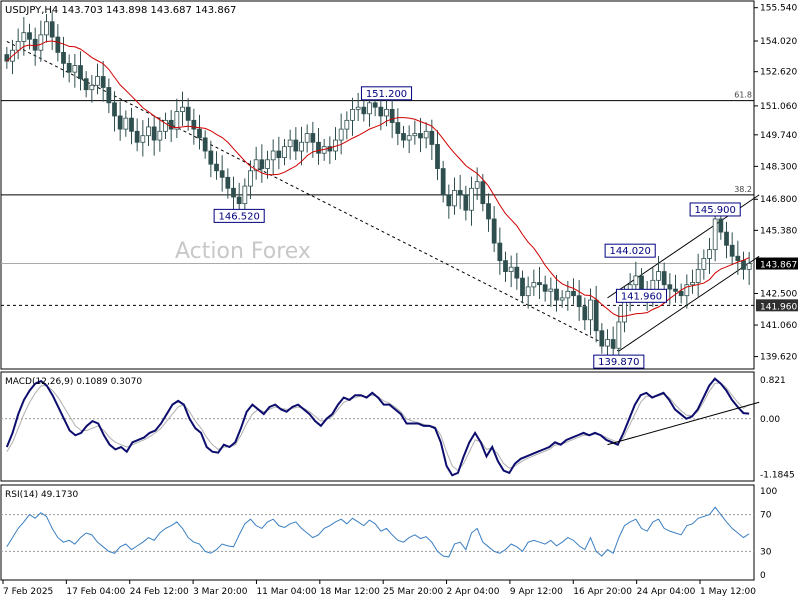 The image size is (800, 600). What do you see at coordinates (778, 358) in the screenshot?
I see `price-tick-label: 139.620` at bounding box center [778, 358].